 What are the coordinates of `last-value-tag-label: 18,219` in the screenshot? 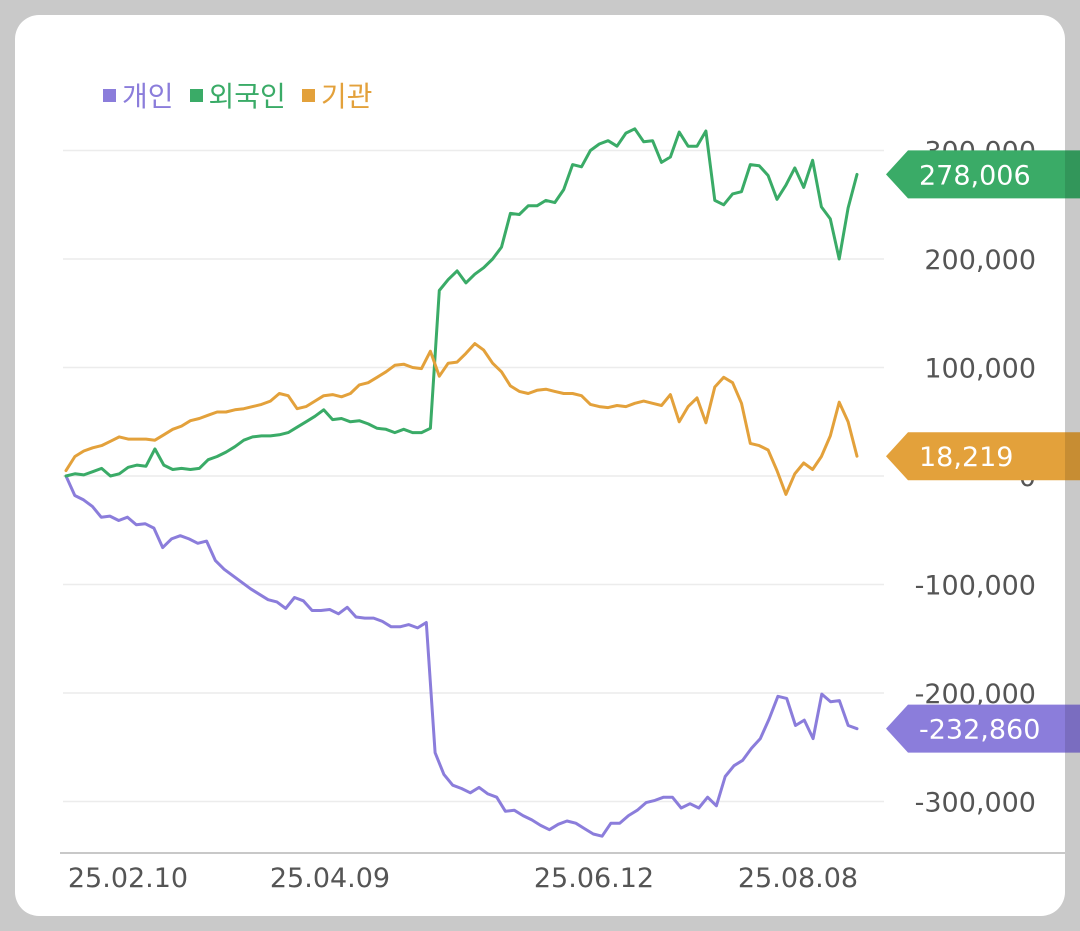 It's located at (966, 457).